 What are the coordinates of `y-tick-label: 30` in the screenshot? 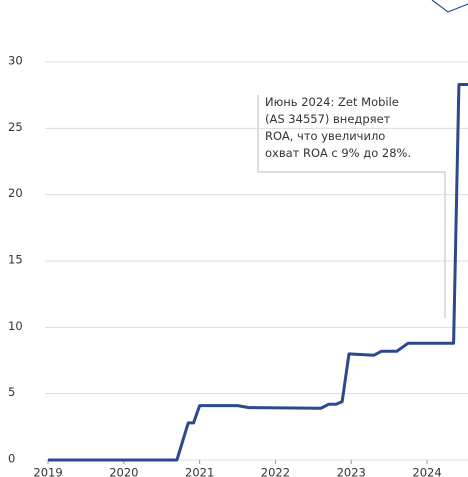 It's located at (15, 61).